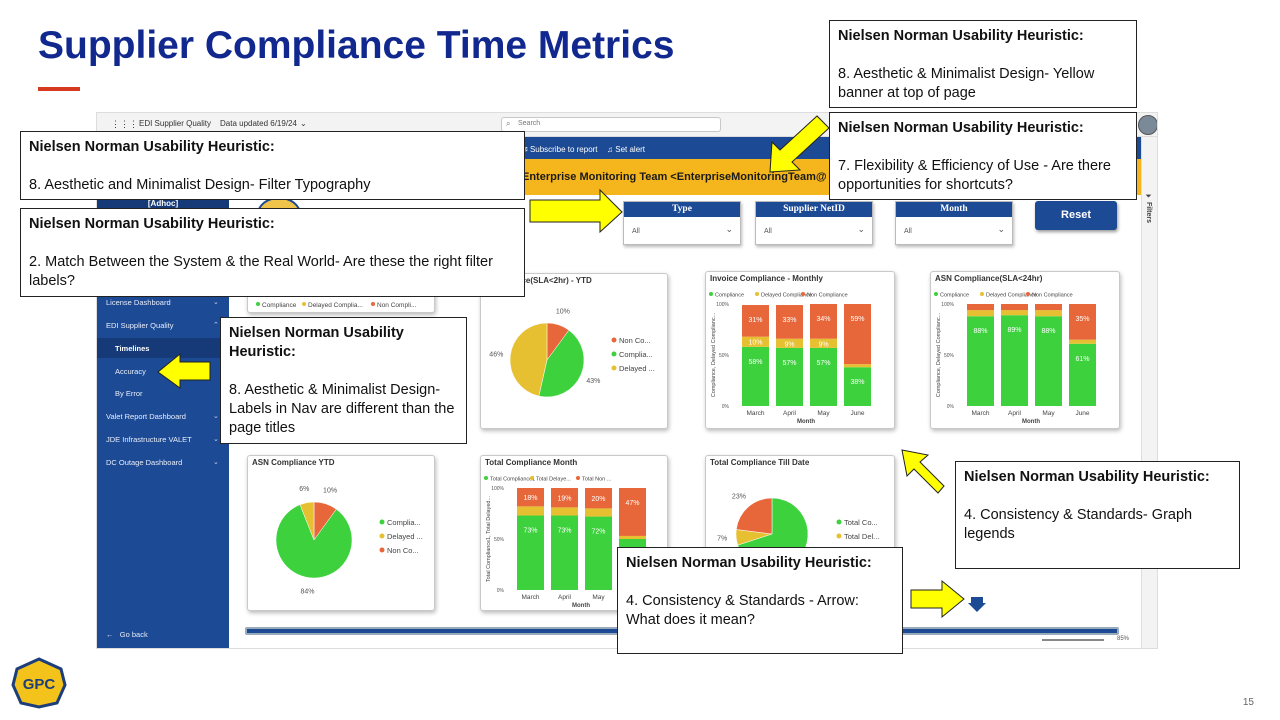 Image resolution: width=1280 pixels, height=720 pixels. What do you see at coordinates (149, 439) in the screenshot?
I see `sidebar-item-jde: JDE Infrastructure VALET` at bounding box center [149, 439].